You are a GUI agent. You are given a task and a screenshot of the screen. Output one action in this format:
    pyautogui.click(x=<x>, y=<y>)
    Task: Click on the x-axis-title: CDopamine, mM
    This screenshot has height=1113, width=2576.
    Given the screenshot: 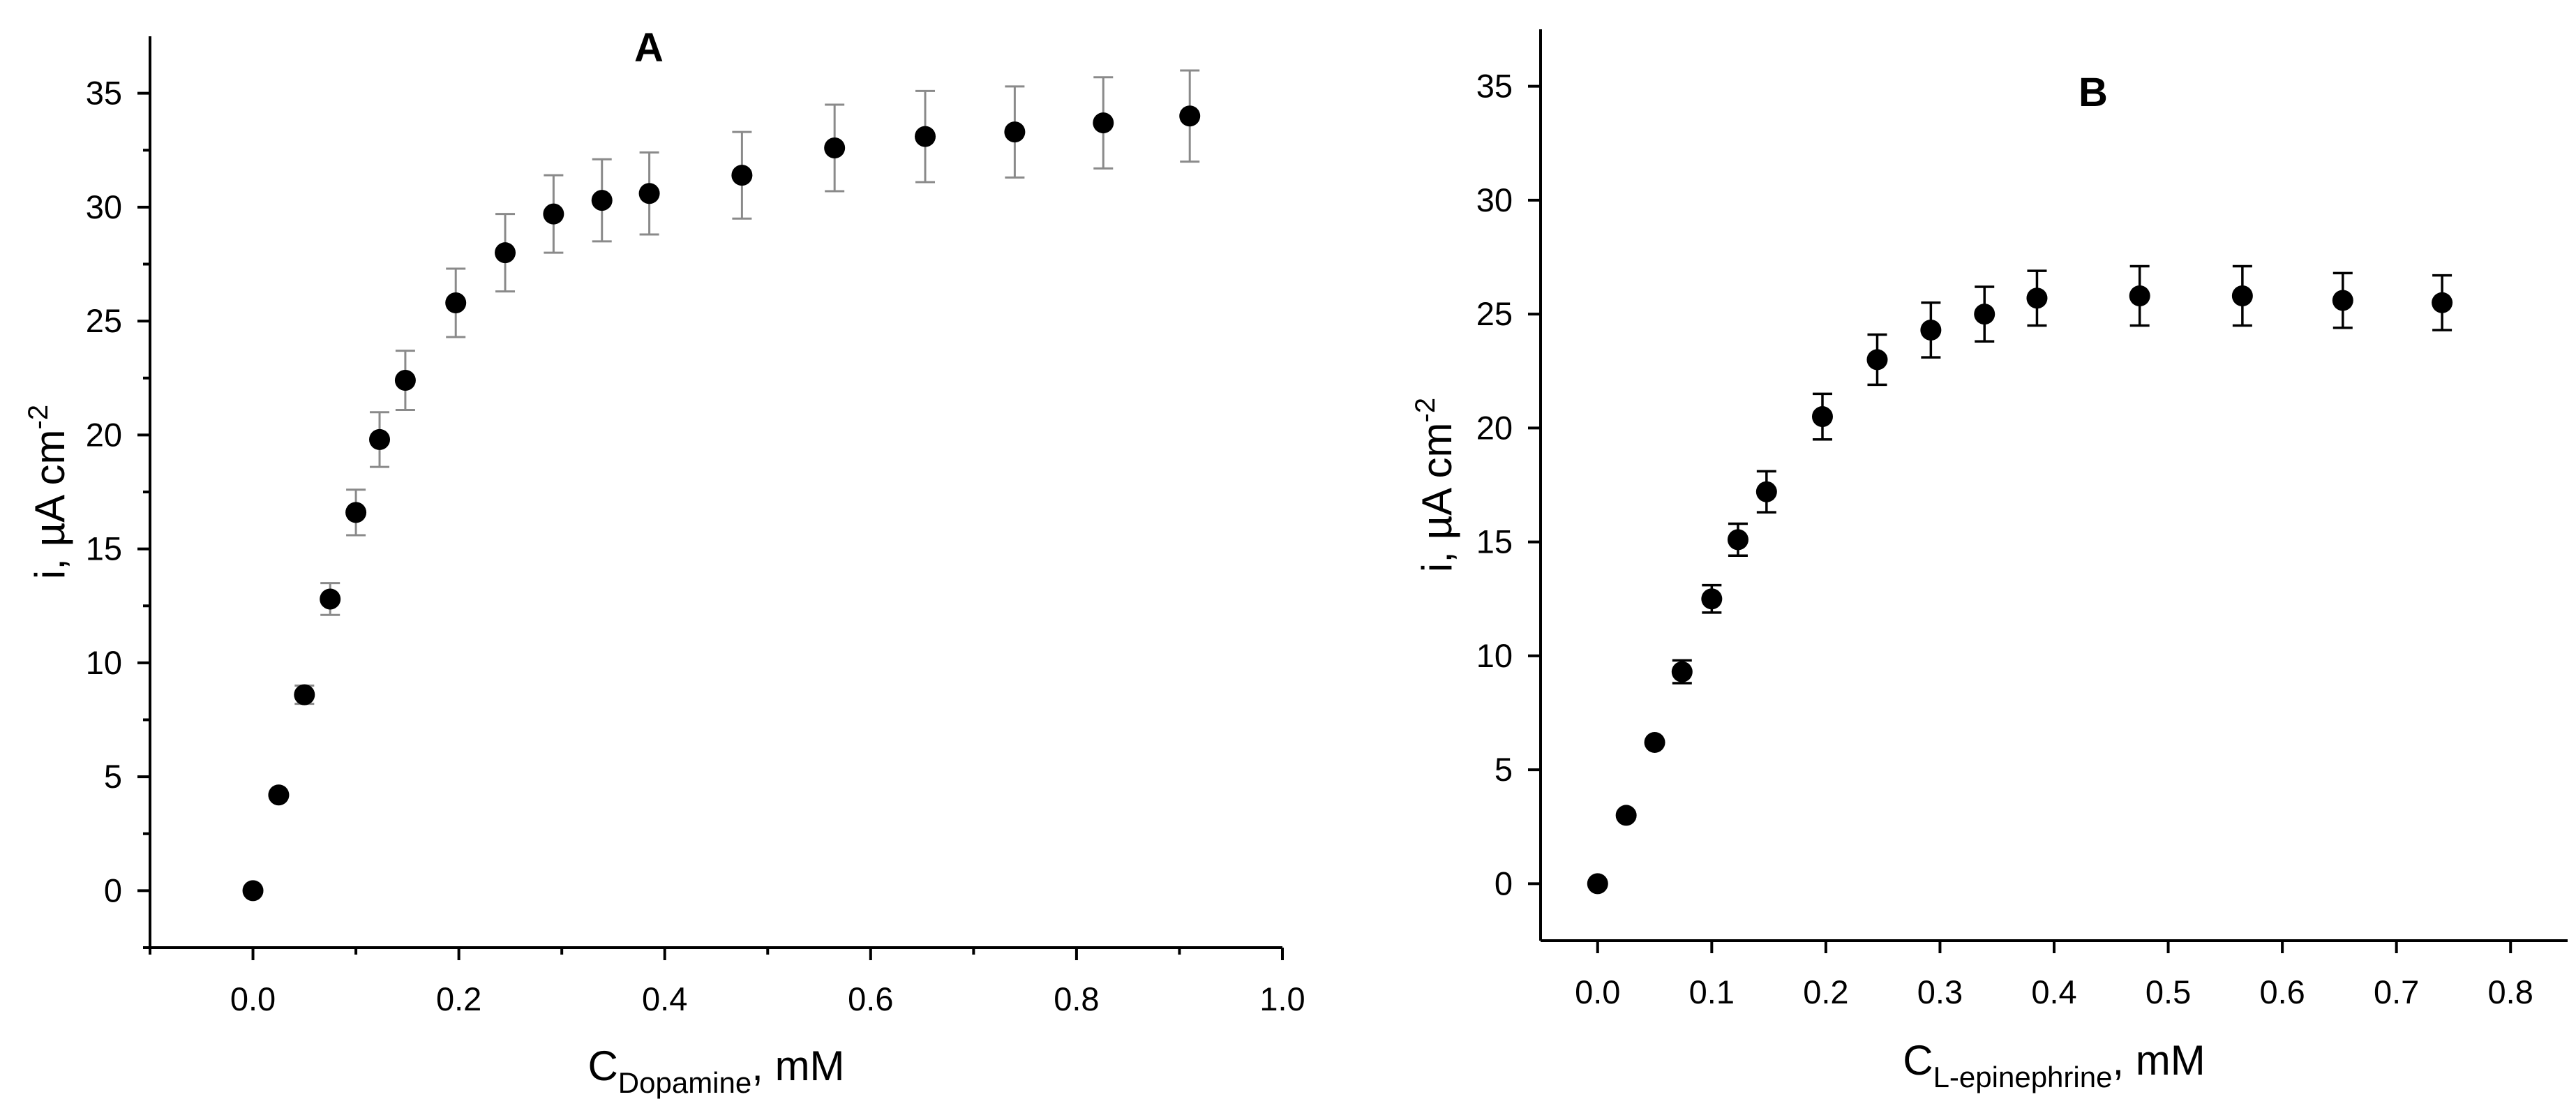 What is the action you would take?
    pyautogui.click(x=716, y=1071)
    